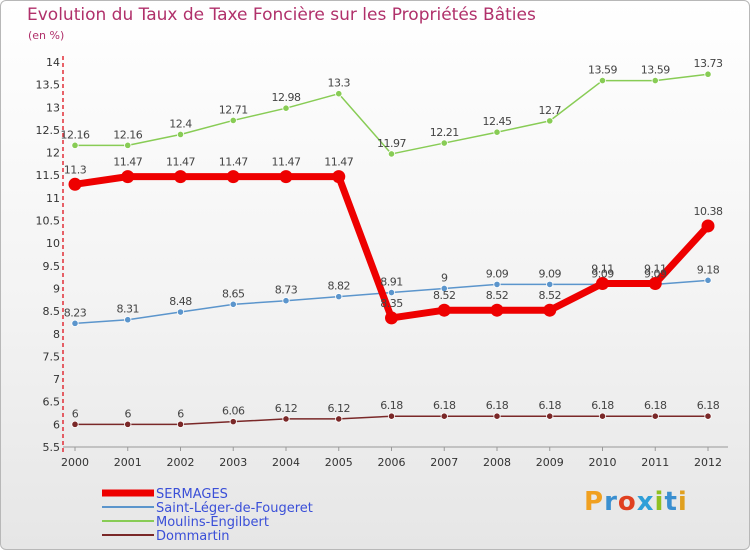 Image resolution: width=750 pixels, height=550 pixels. Describe the element at coordinates (52, 356) in the screenshot. I see `y-tick-label: 7.5` at that location.